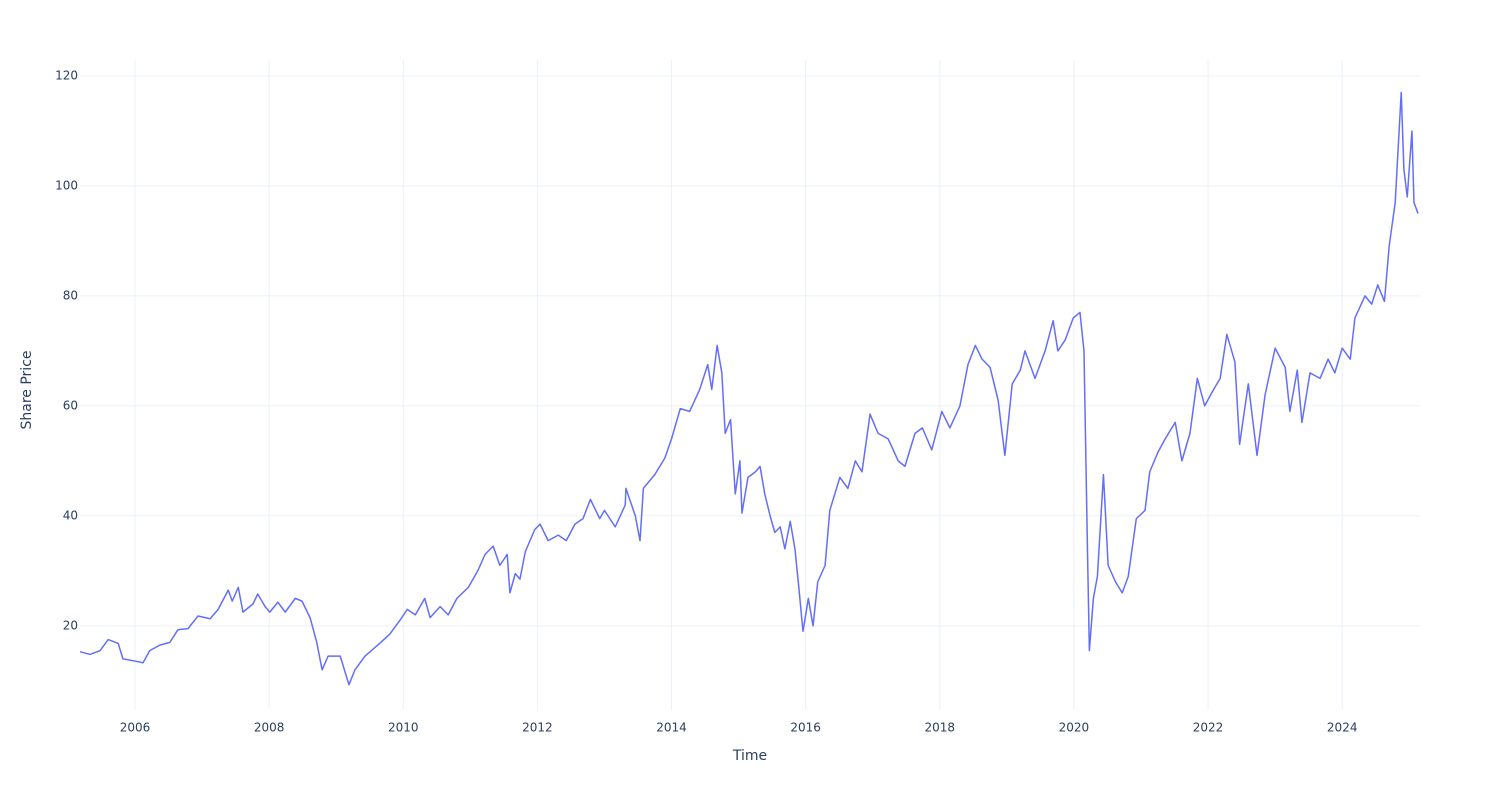 The image size is (1500, 804). I want to click on x-tick-label: 2012, so click(537, 728).